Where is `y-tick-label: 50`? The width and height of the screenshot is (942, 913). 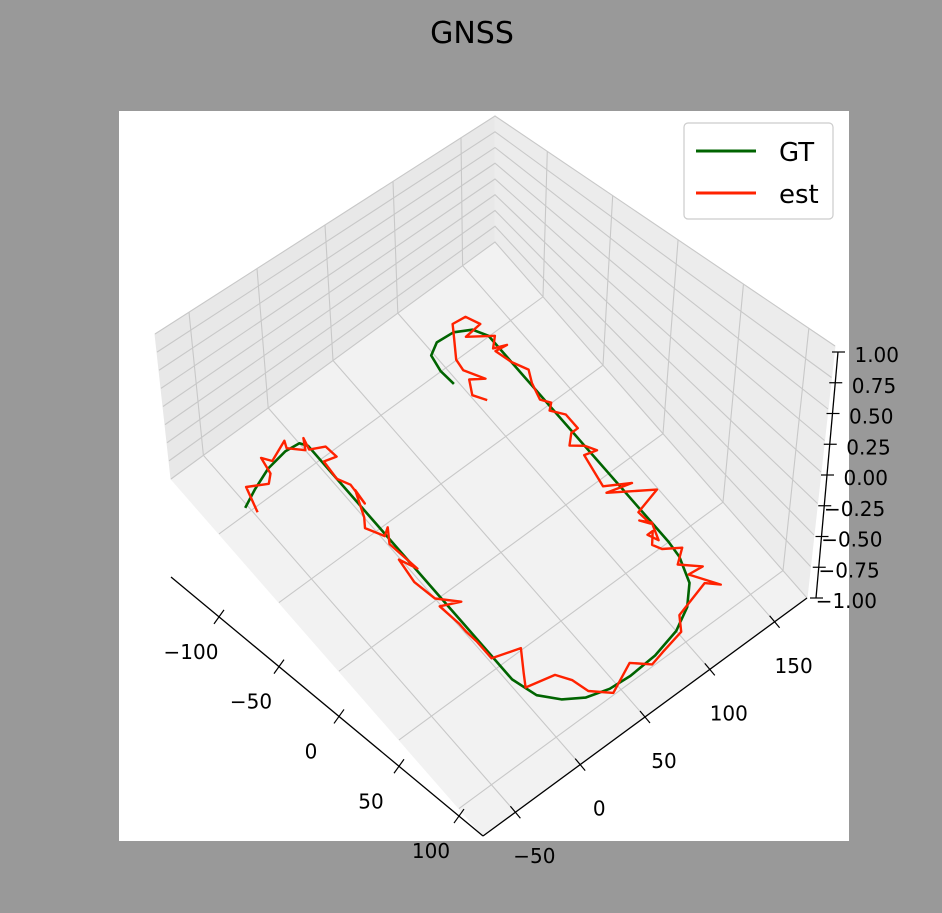
y-tick-label: 50 is located at coordinates (663, 761).